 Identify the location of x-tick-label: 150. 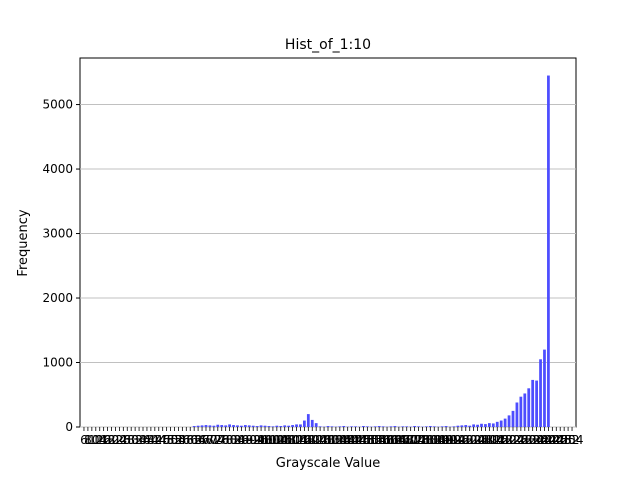
(367, 440).